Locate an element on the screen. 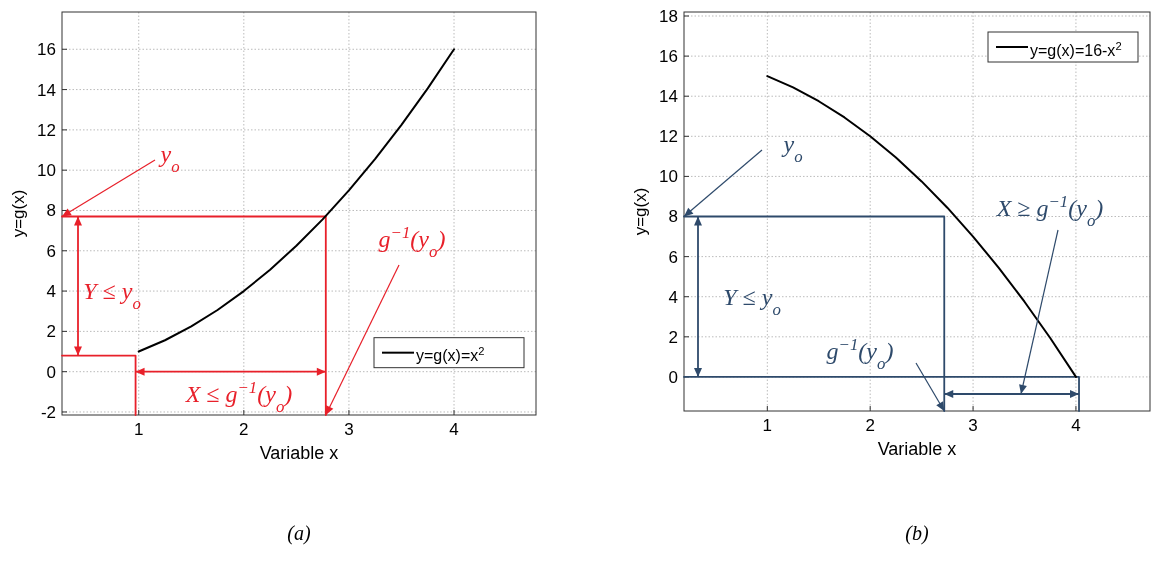  annotation: X ≤ g$^{−1}$(y$_{o}$) is located at coordinates (238, 396).